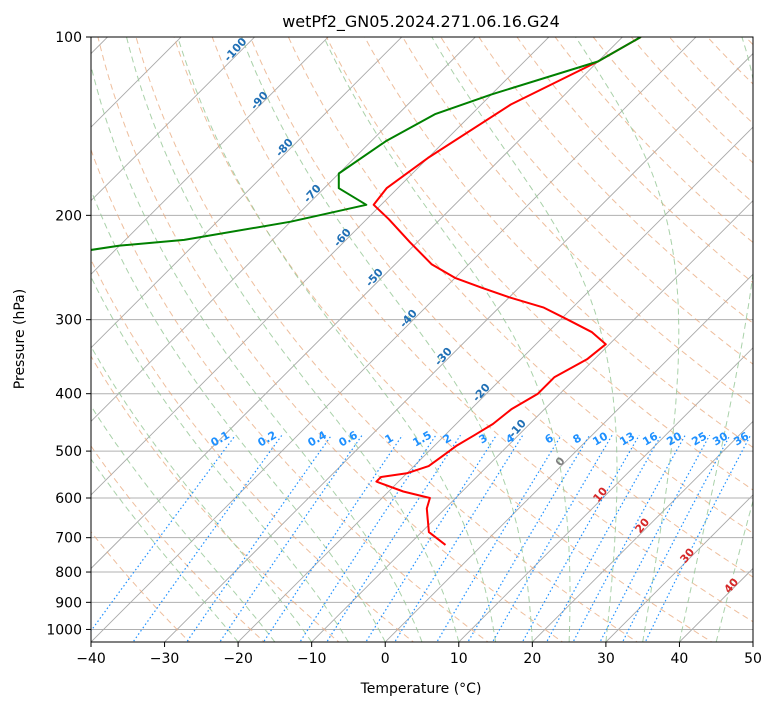 The width and height of the screenshot is (775, 712). Describe the element at coordinates (318, 438) in the screenshot. I see `mixing-ratio-label: 0.4` at that location.